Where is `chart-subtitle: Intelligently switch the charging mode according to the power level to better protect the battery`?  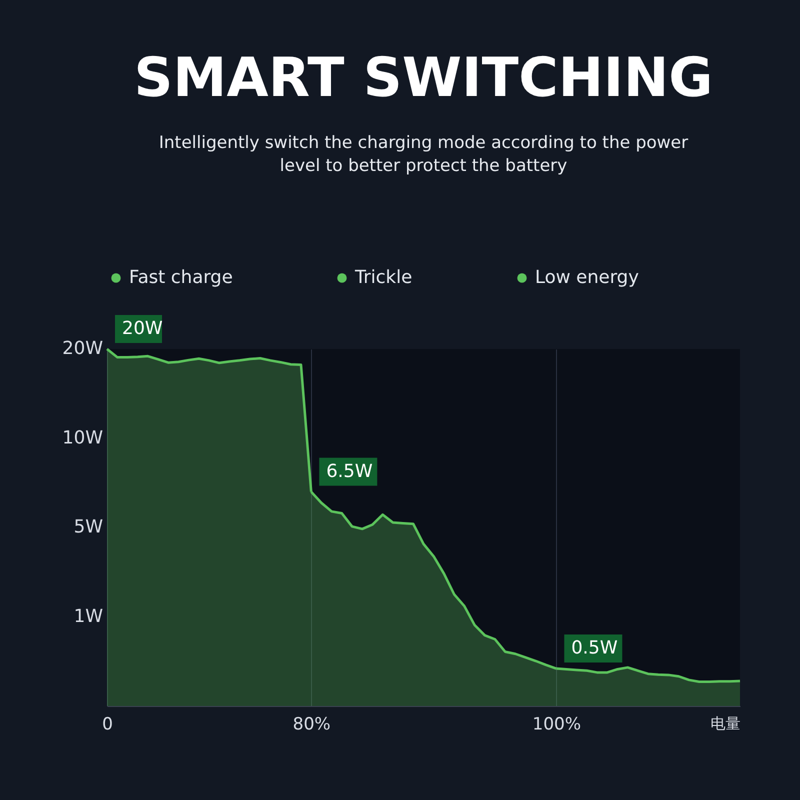
chart-subtitle: Intelligently switch the charging mode according to the power level to better protect the battery is located at coordinates (423, 154).